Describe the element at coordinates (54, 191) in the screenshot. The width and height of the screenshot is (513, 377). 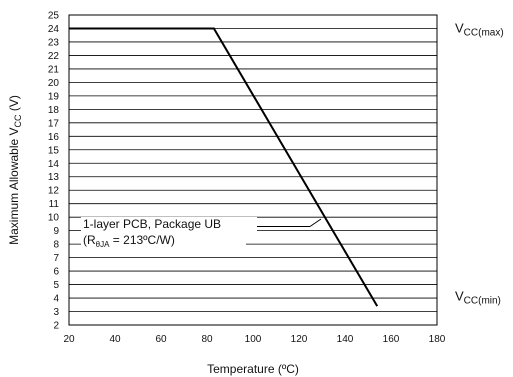
I see `y-tick-label-12: 12` at that location.